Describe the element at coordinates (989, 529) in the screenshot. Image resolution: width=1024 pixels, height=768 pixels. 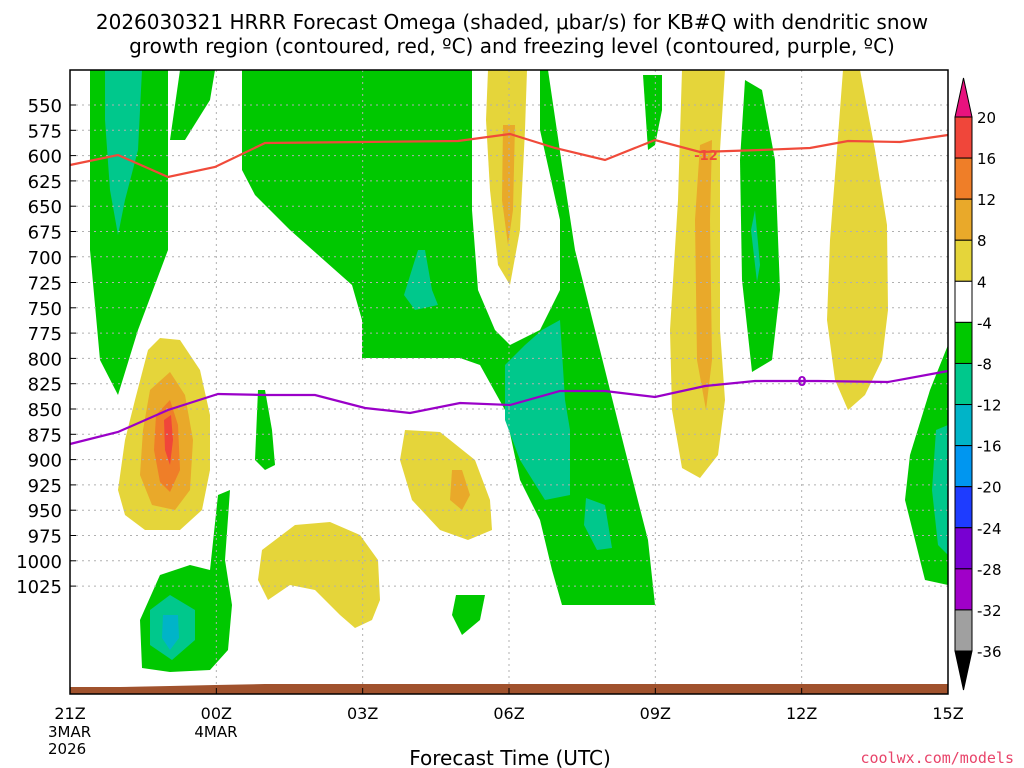
I see `colorbar-label: -24` at that location.